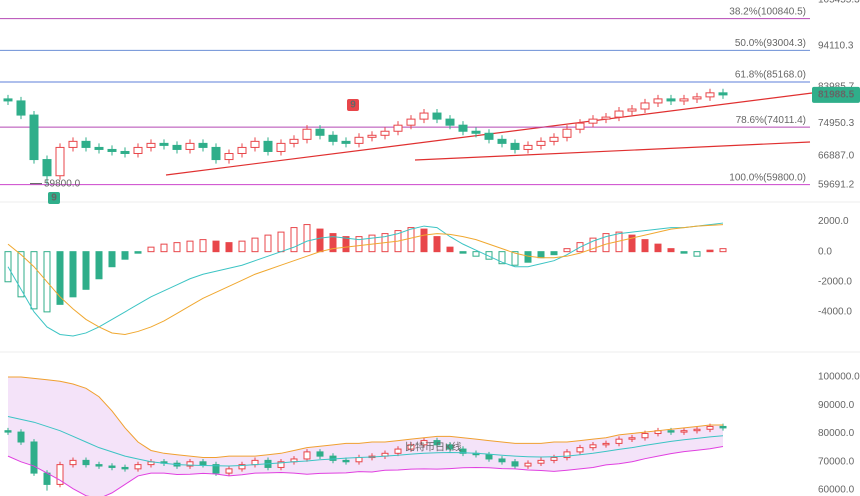 The width and height of the screenshot is (860, 496). What do you see at coordinates (836, 490) in the screenshot?
I see `y-tick-label: 60000.0` at bounding box center [836, 490].